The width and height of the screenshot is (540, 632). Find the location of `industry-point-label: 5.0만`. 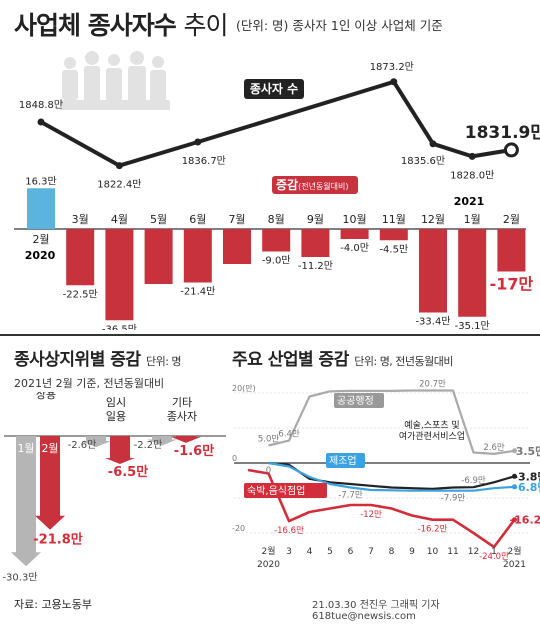

industry-point-label: 5.0만 is located at coordinates (269, 440).